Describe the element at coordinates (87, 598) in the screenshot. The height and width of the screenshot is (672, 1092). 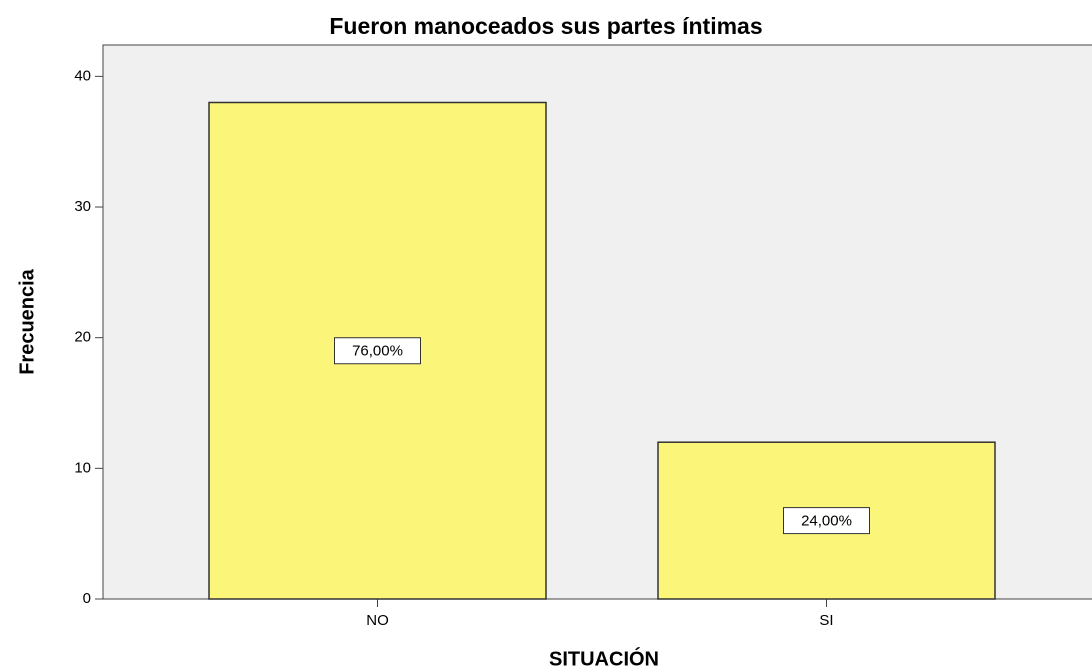
I see `y-tick-label: 0` at that location.